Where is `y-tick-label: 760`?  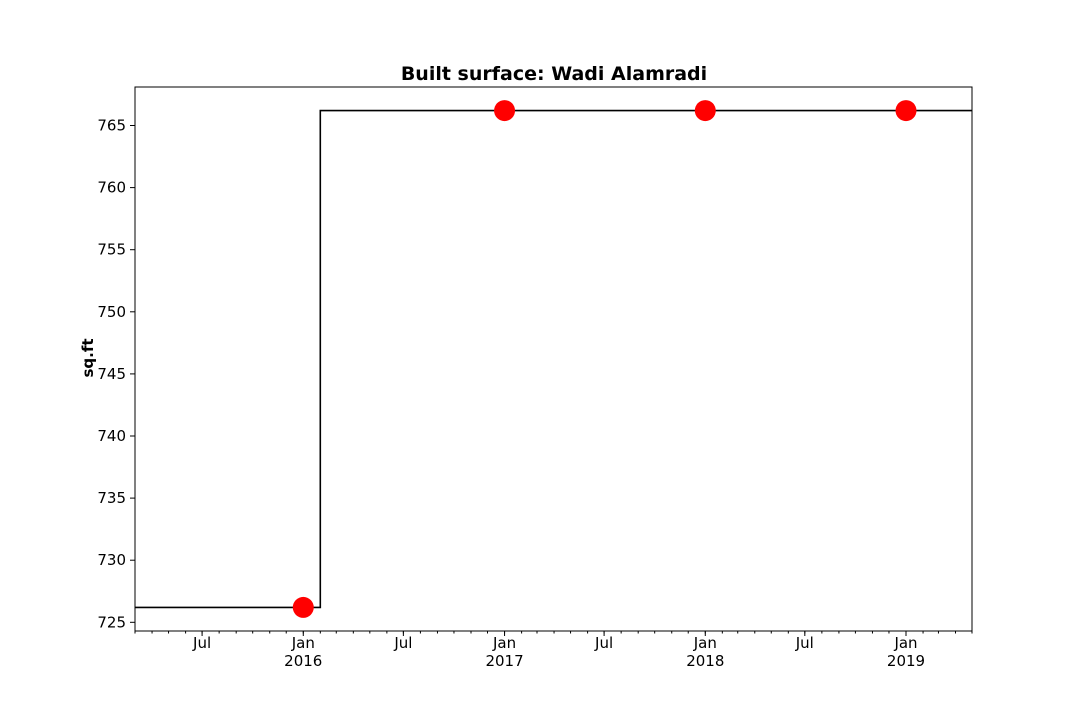
y-tick-label: 760 is located at coordinates (111, 188).